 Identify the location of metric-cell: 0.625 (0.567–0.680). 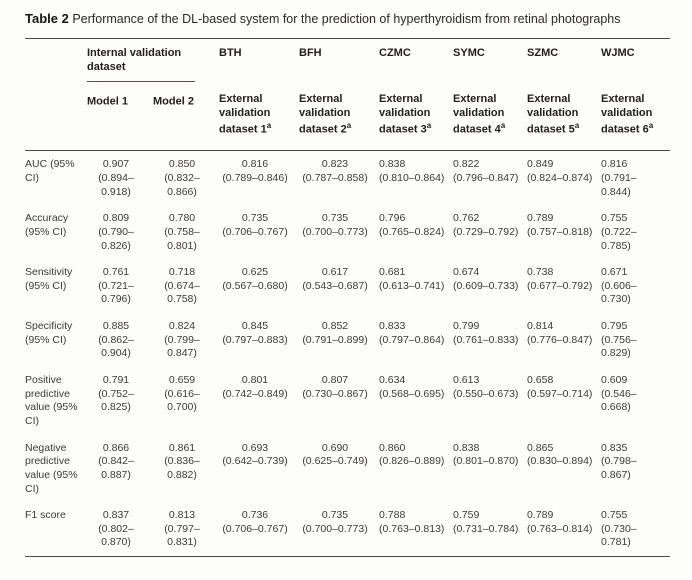
(259, 286).